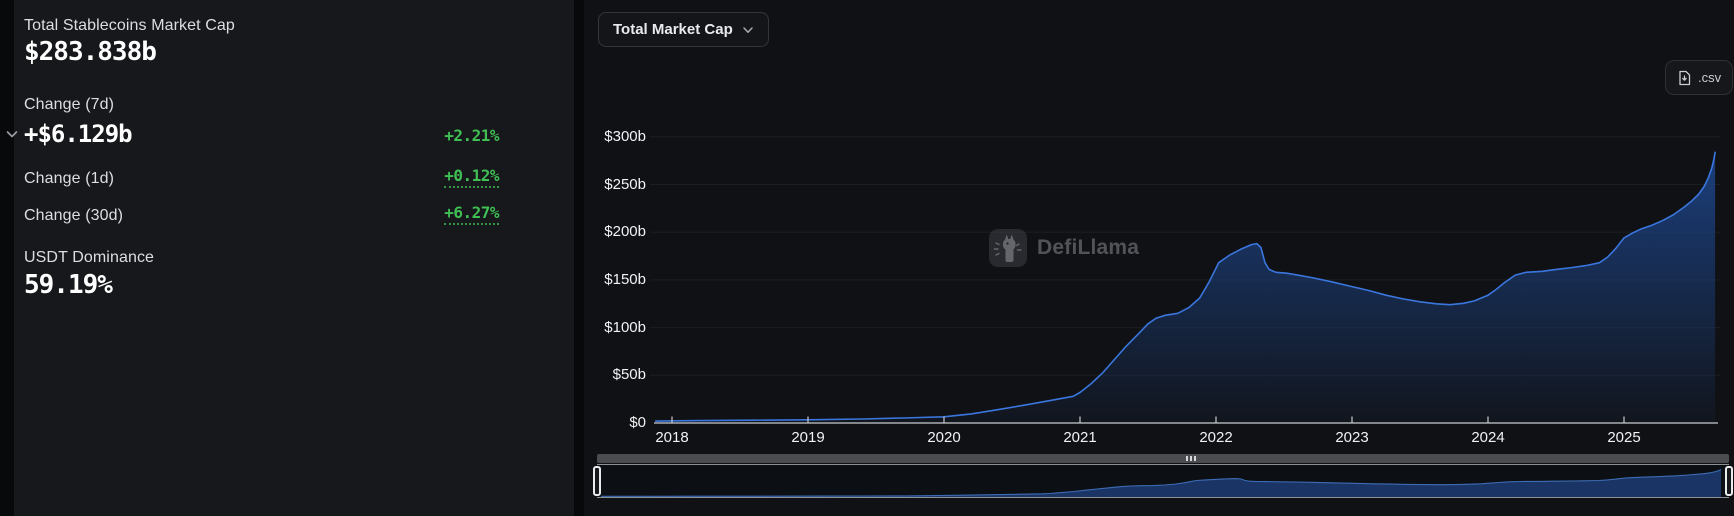 Image resolution: width=1734 pixels, height=516 pixels. What do you see at coordinates (597, 481) in the screenshot?
I see `brush-handle-left` at bounding box center [597, 481].